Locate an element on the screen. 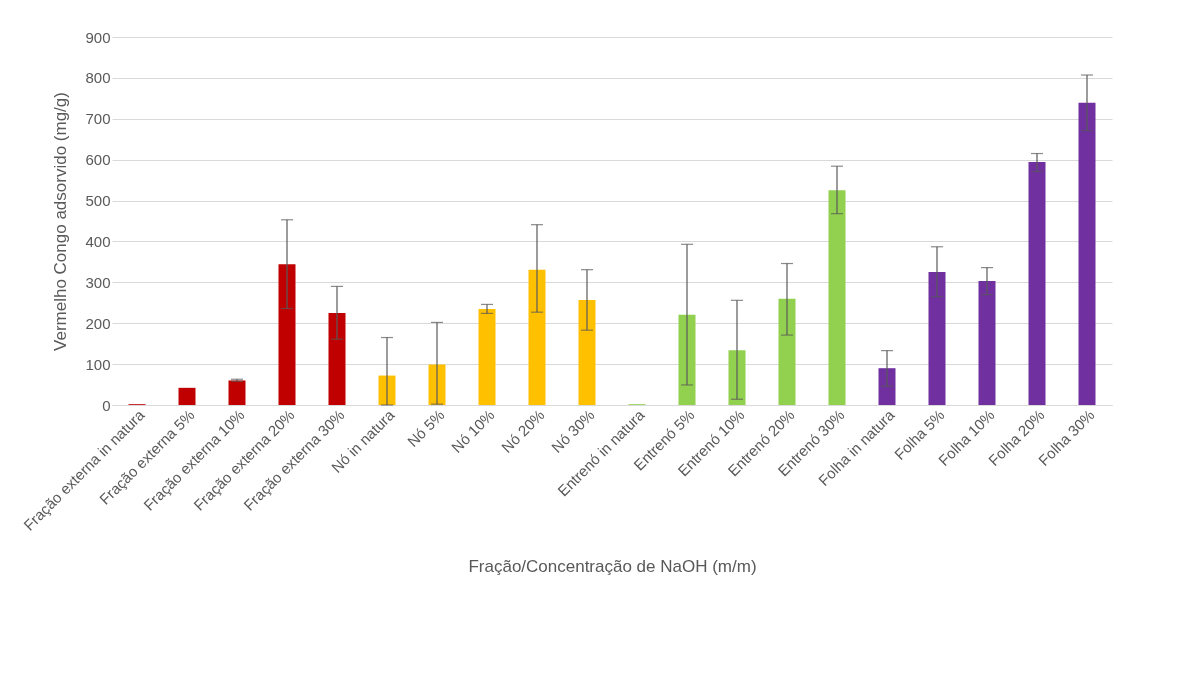 This screenshot has width=1190, height=683. y-tick-label: 500 is located at coordinates (98, 201).